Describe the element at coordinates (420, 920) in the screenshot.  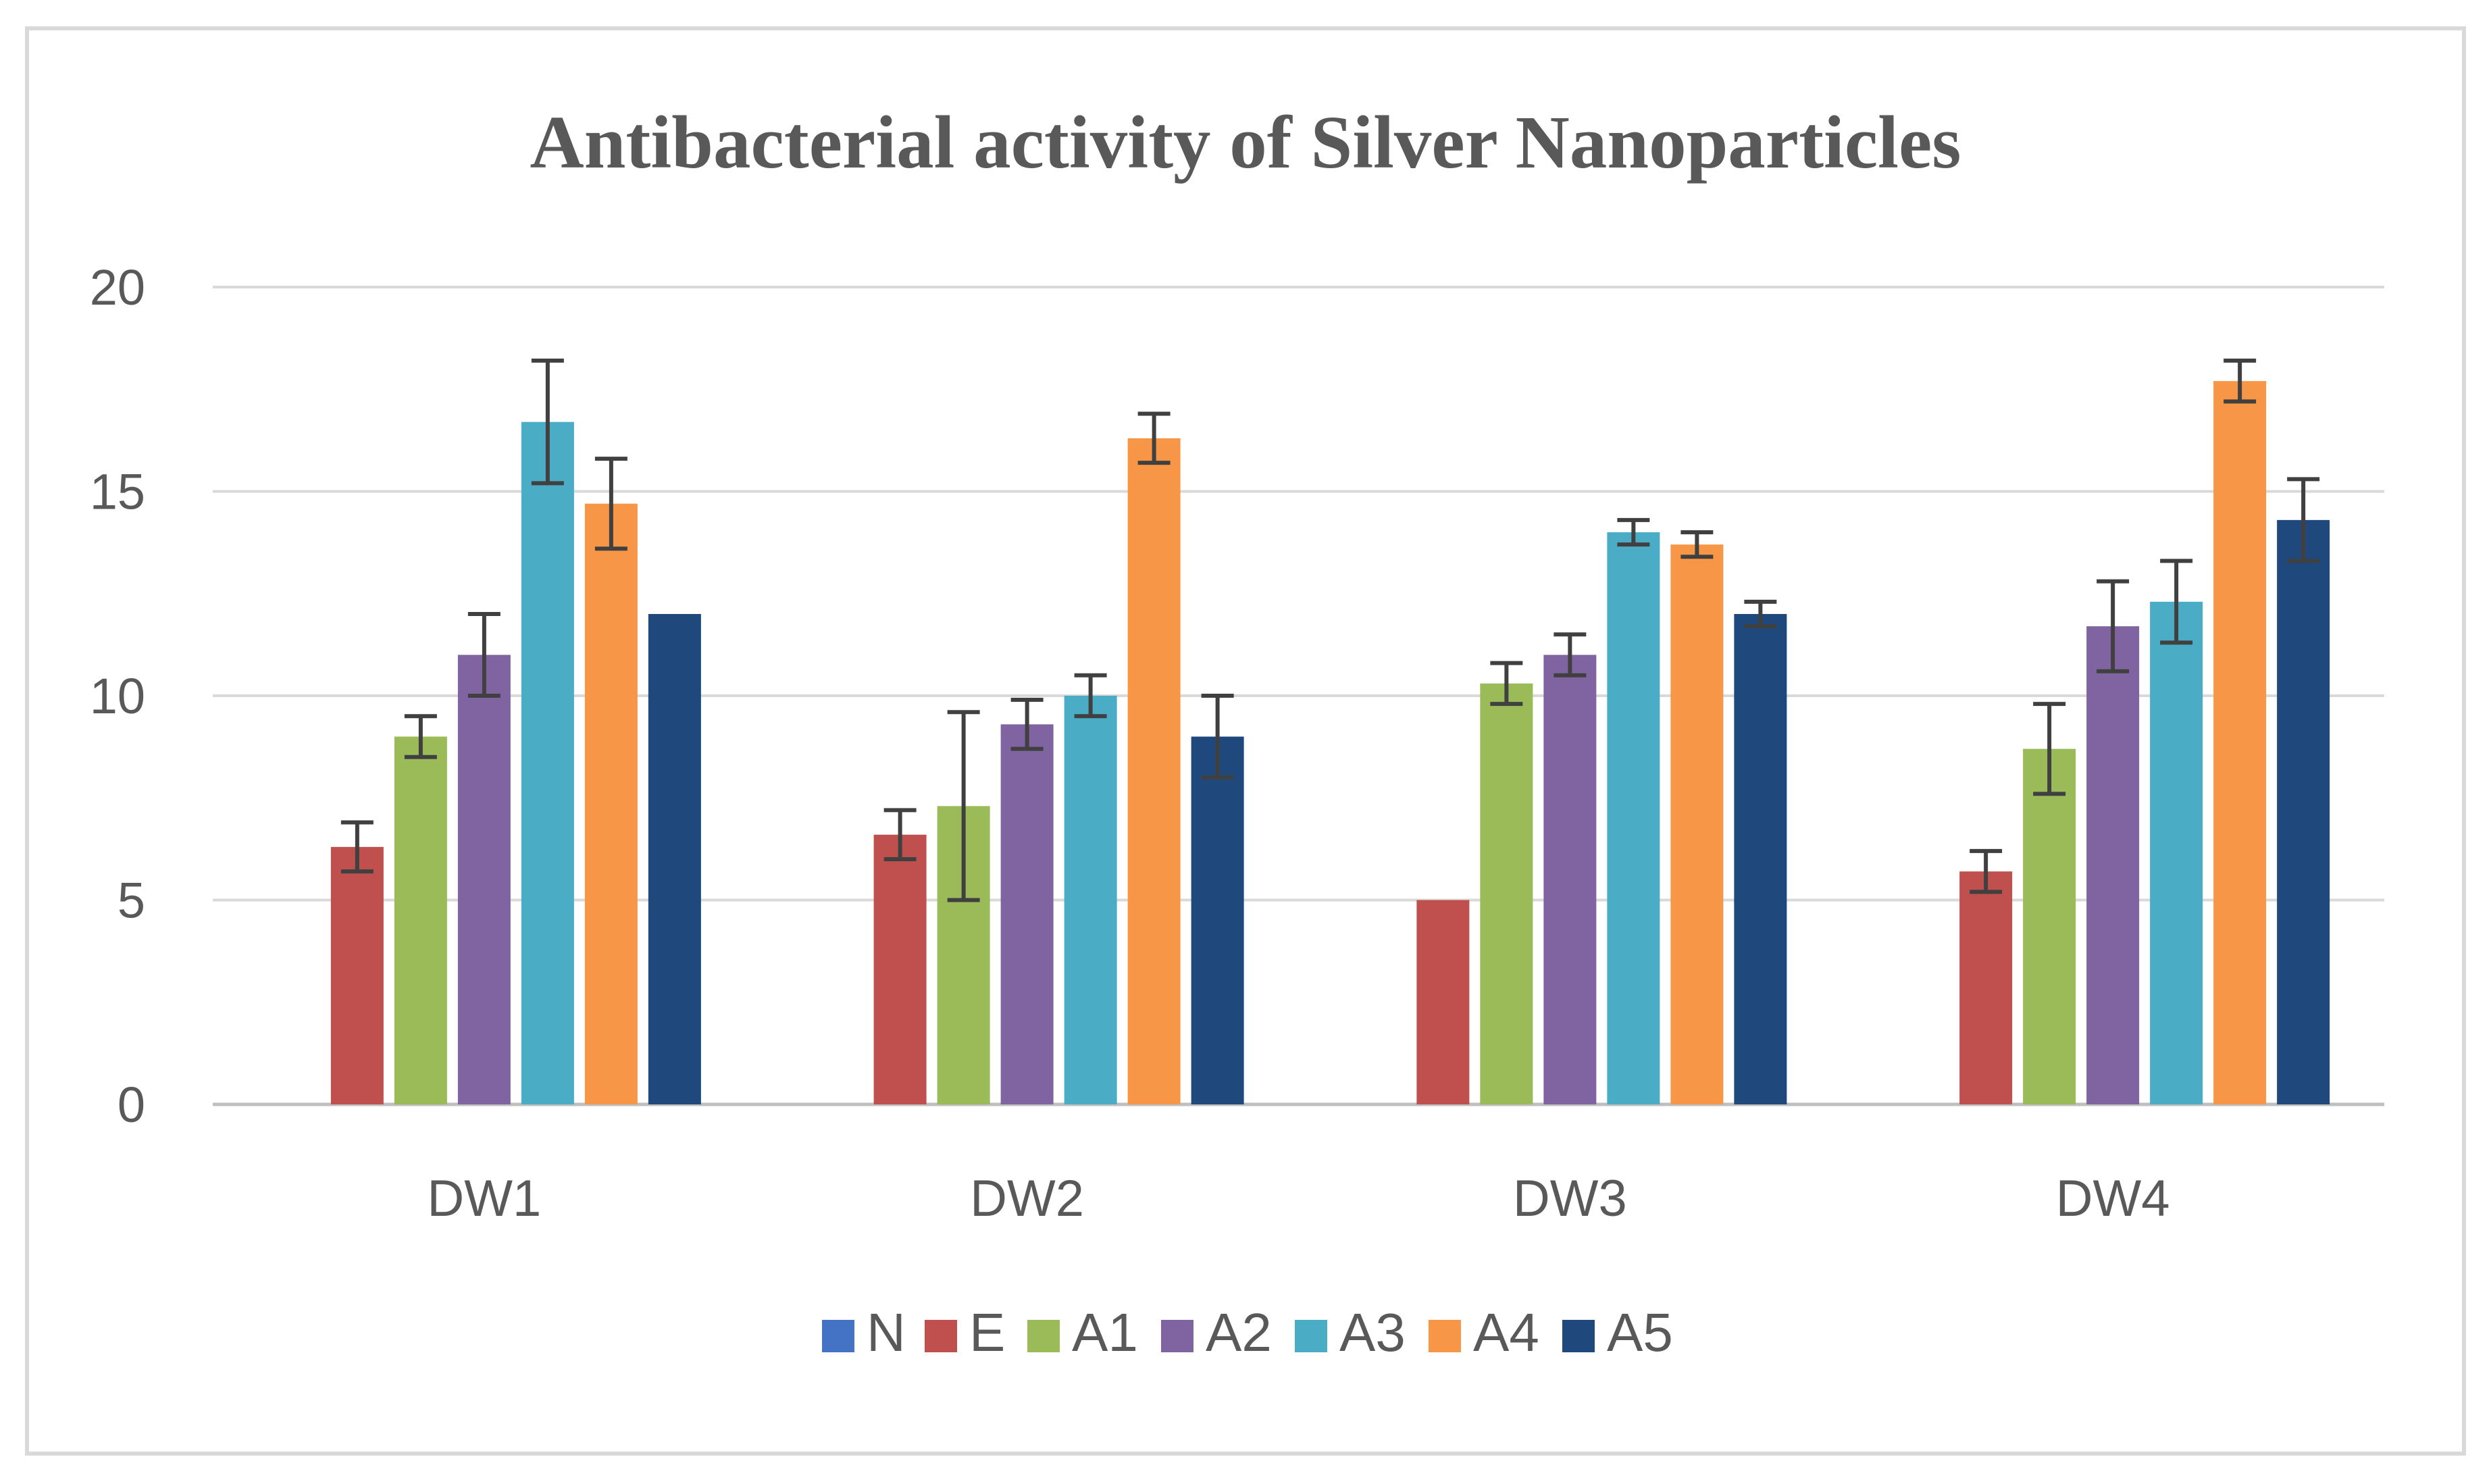
I see `bar-A1-DW1` at that location.